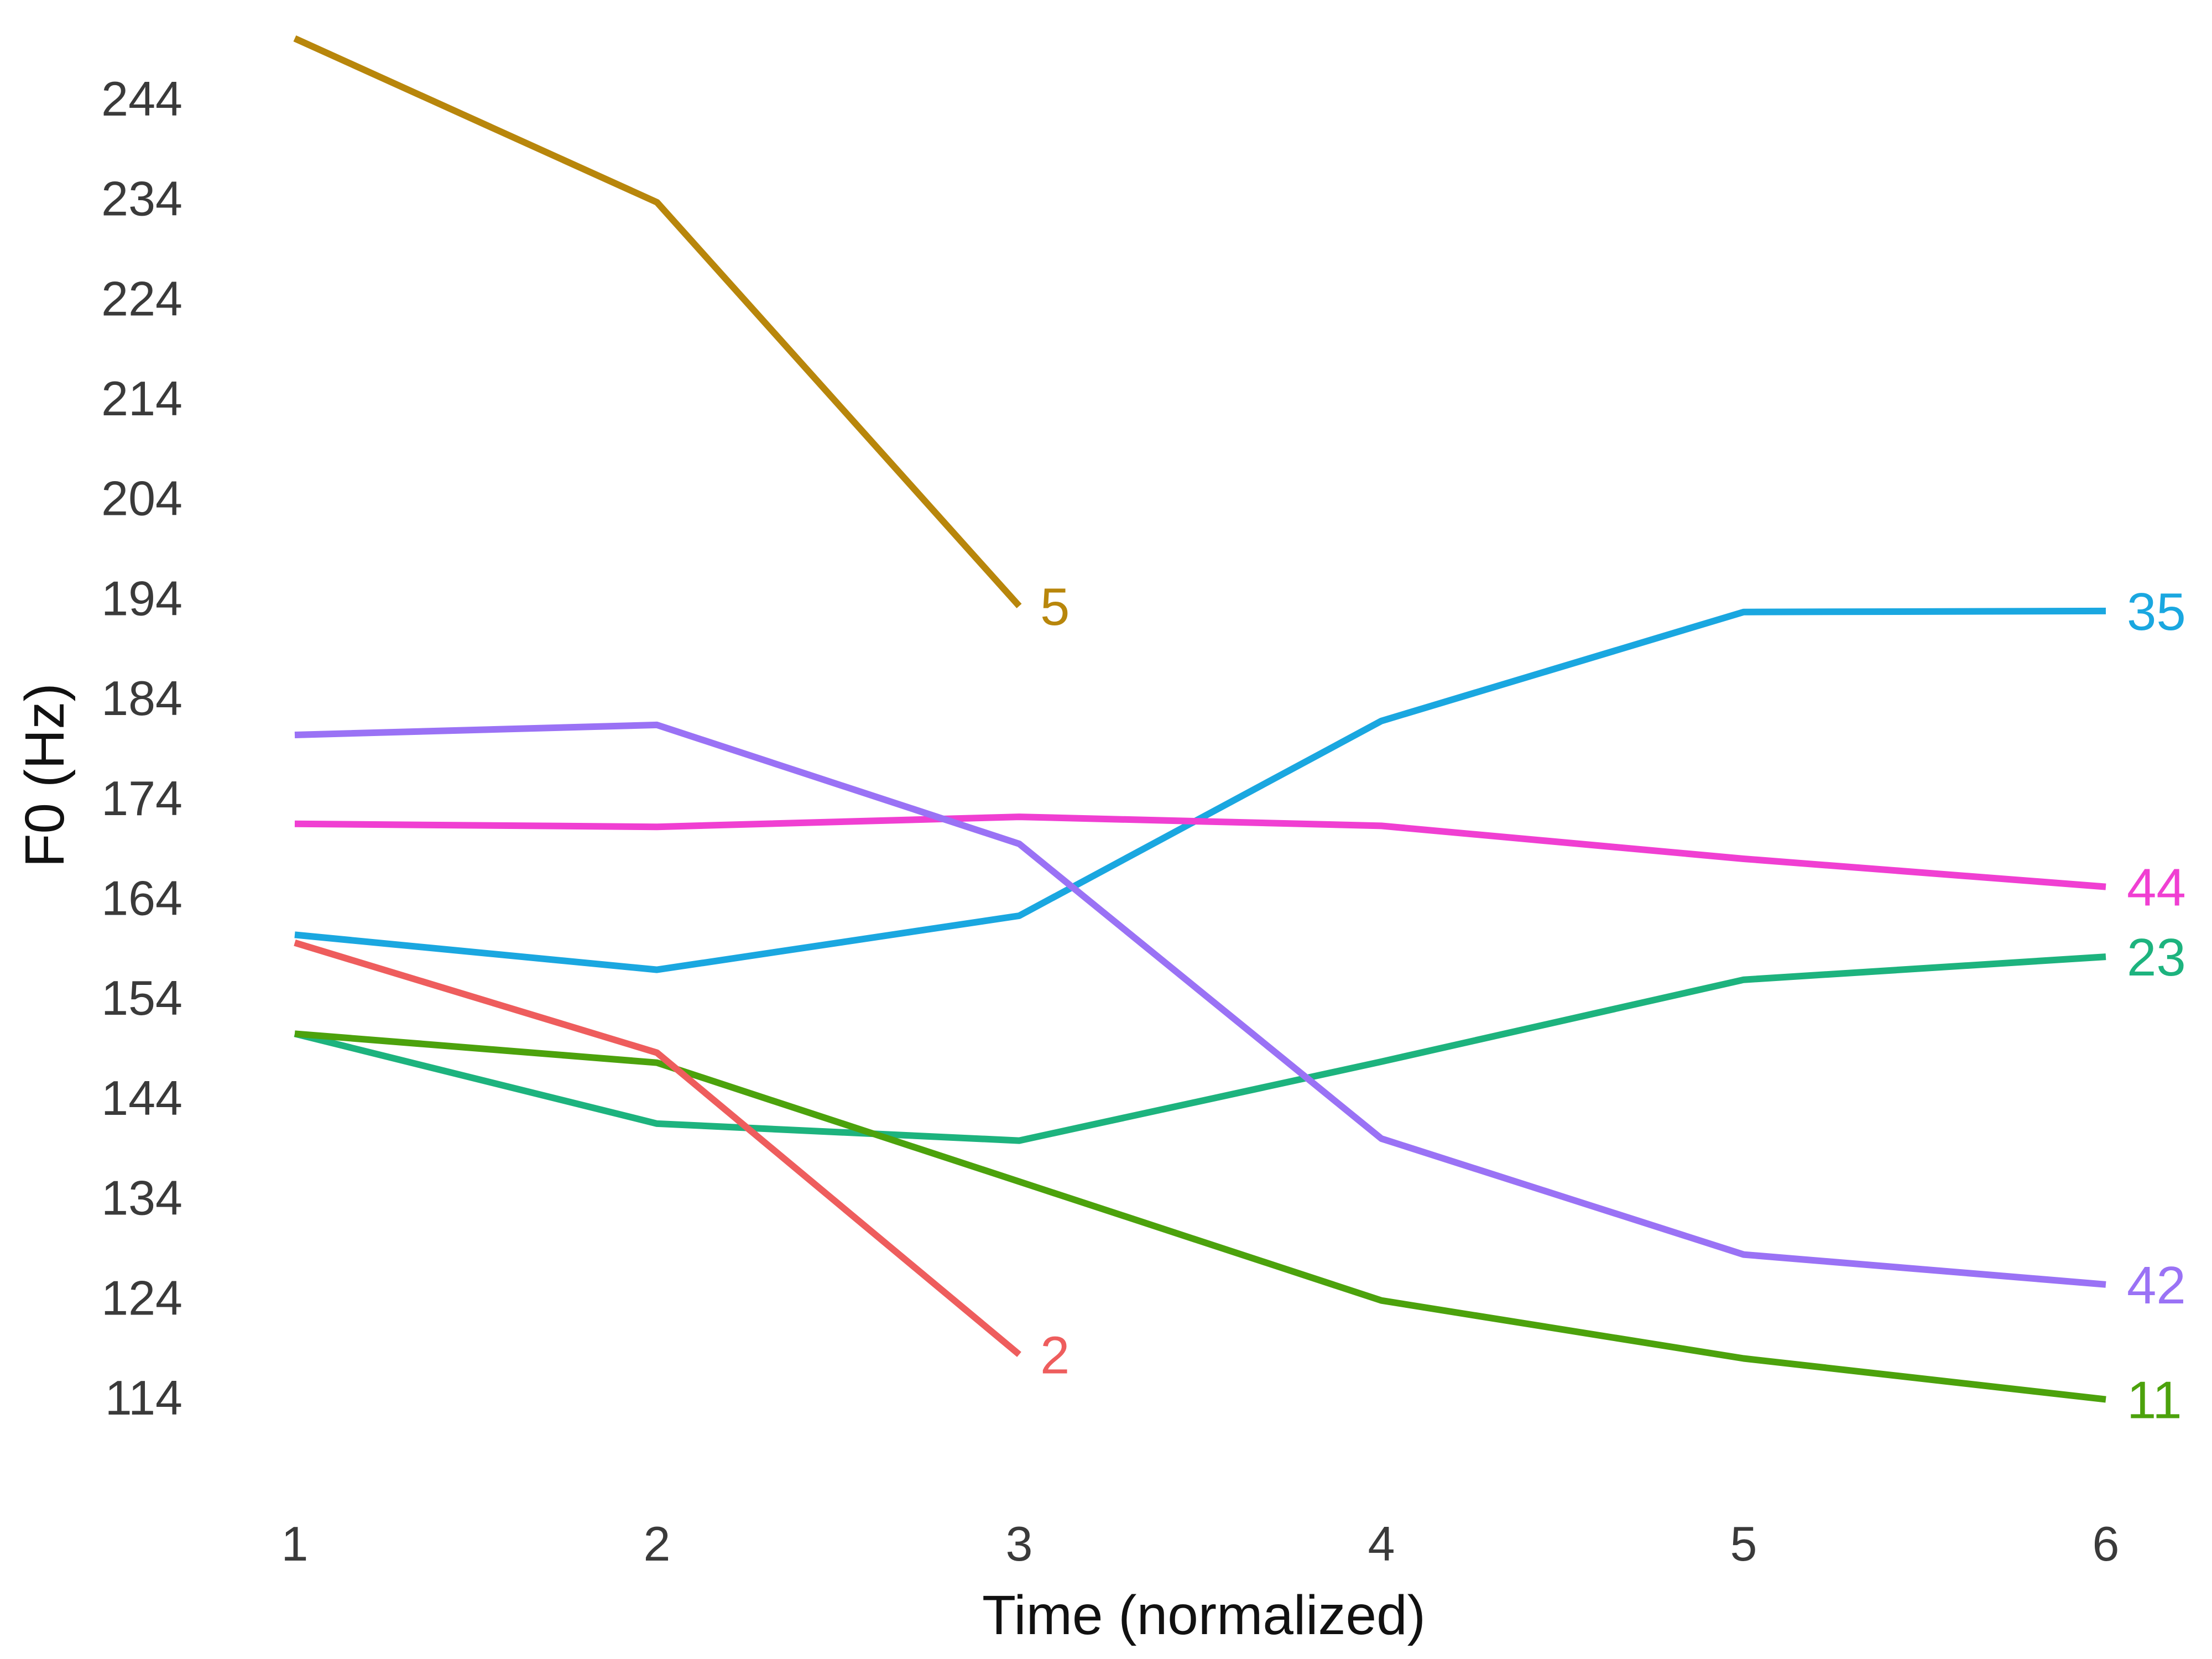 This screenshot has height=1659, width=2212. I want to click on y-tick-label: 114, so click(144, 1398).